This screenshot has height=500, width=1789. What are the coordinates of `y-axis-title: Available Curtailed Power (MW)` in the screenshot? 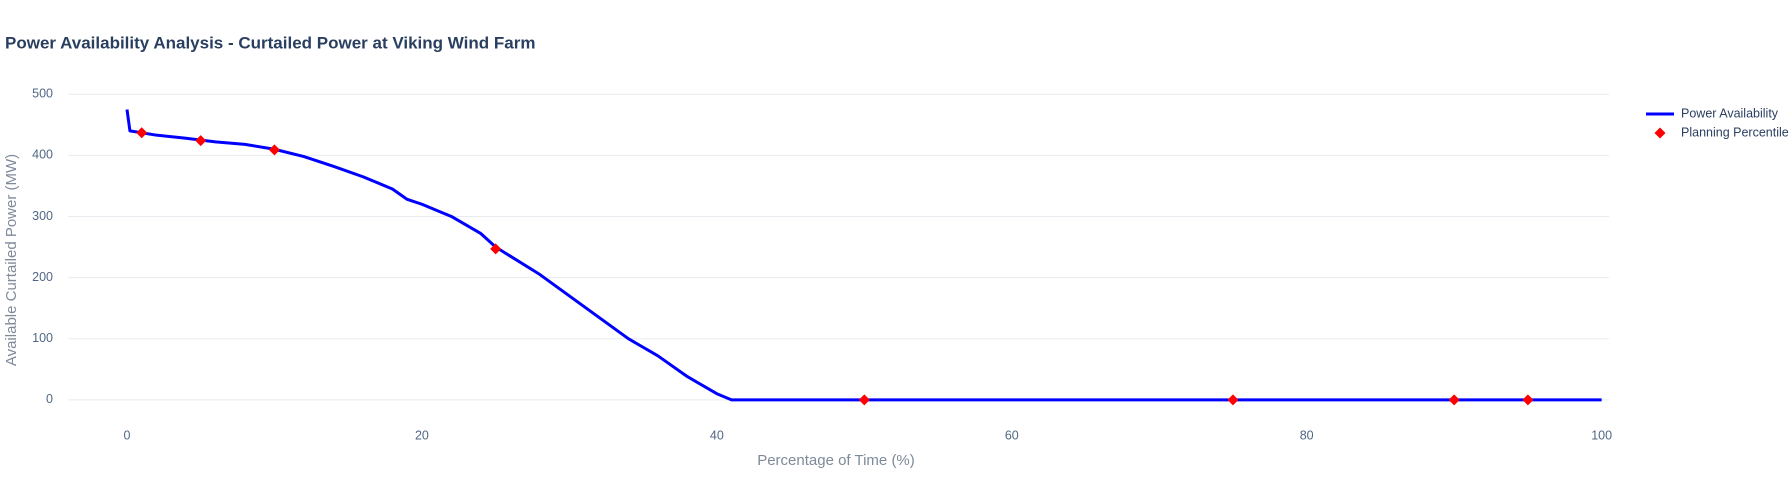 It's located at (11, 260).